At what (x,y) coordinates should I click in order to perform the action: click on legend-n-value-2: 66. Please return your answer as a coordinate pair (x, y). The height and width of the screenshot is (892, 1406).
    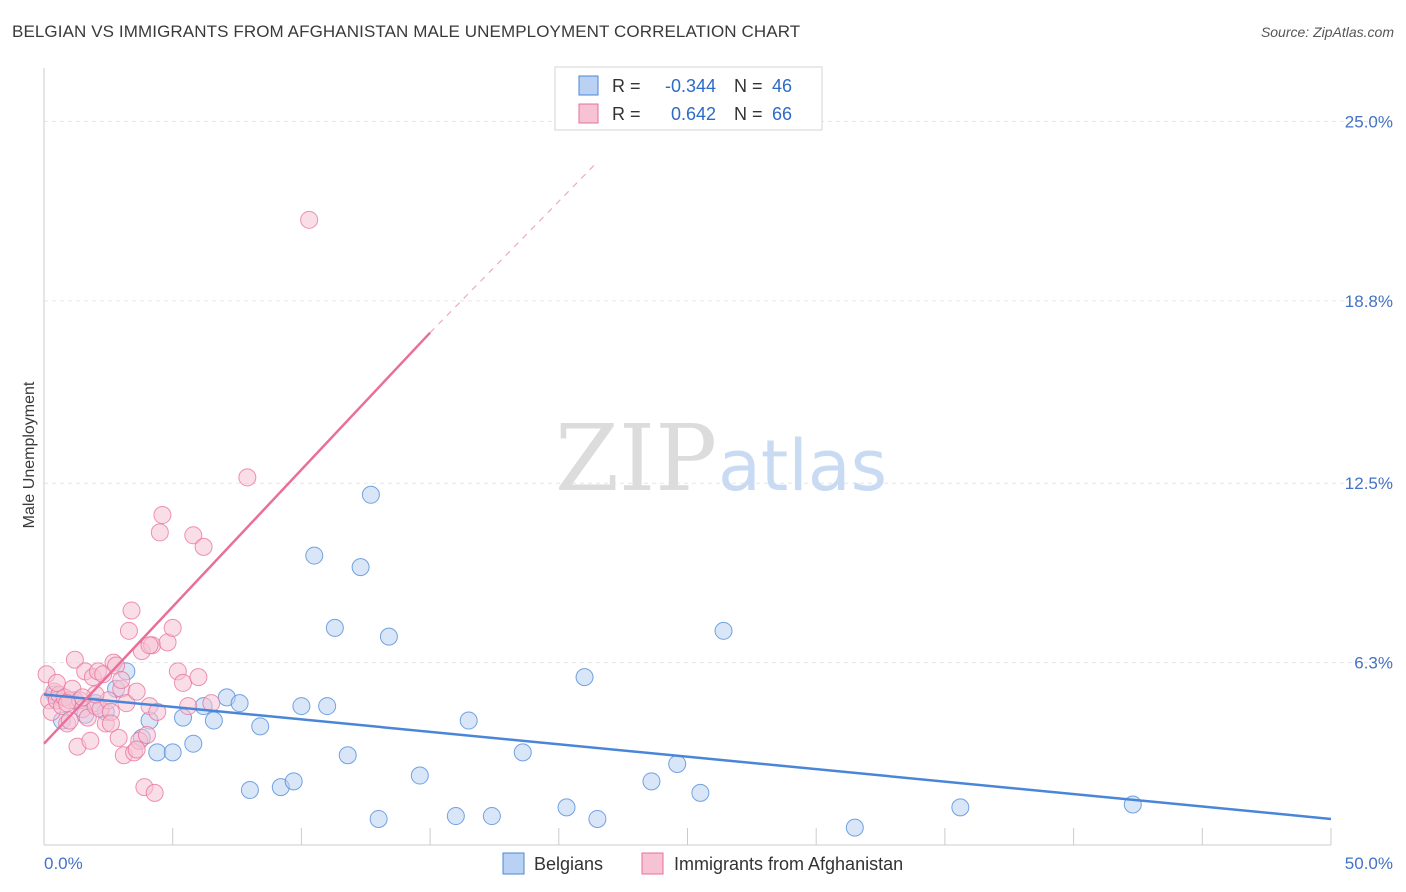
    Looking at the image, I should click on (782, 114).